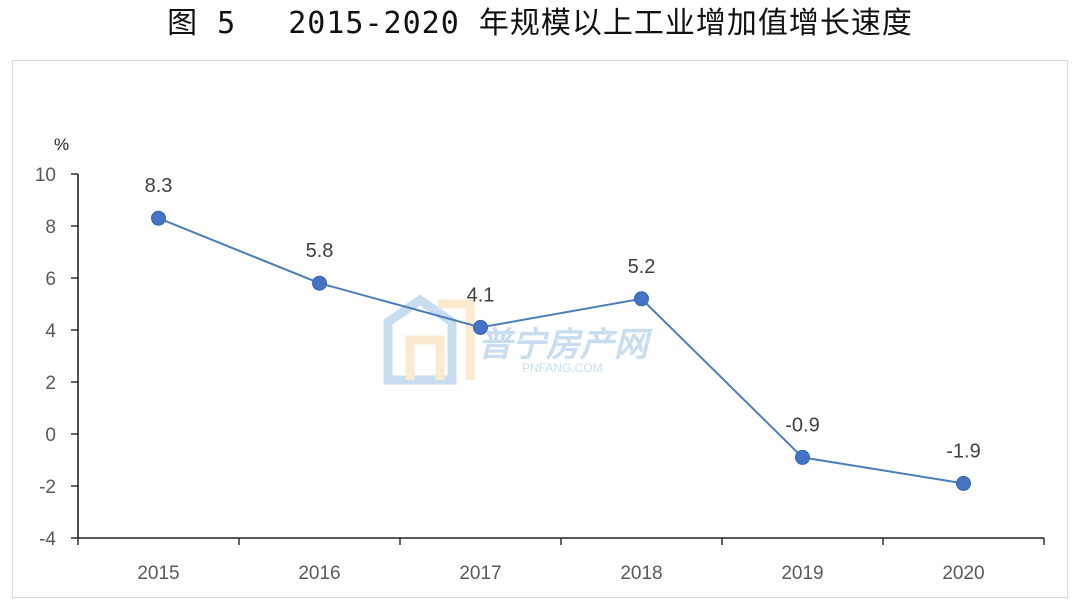  Describe the element at coordinates (50, 227) in the screenshot. I see `y-tick-label: 8` at that location.